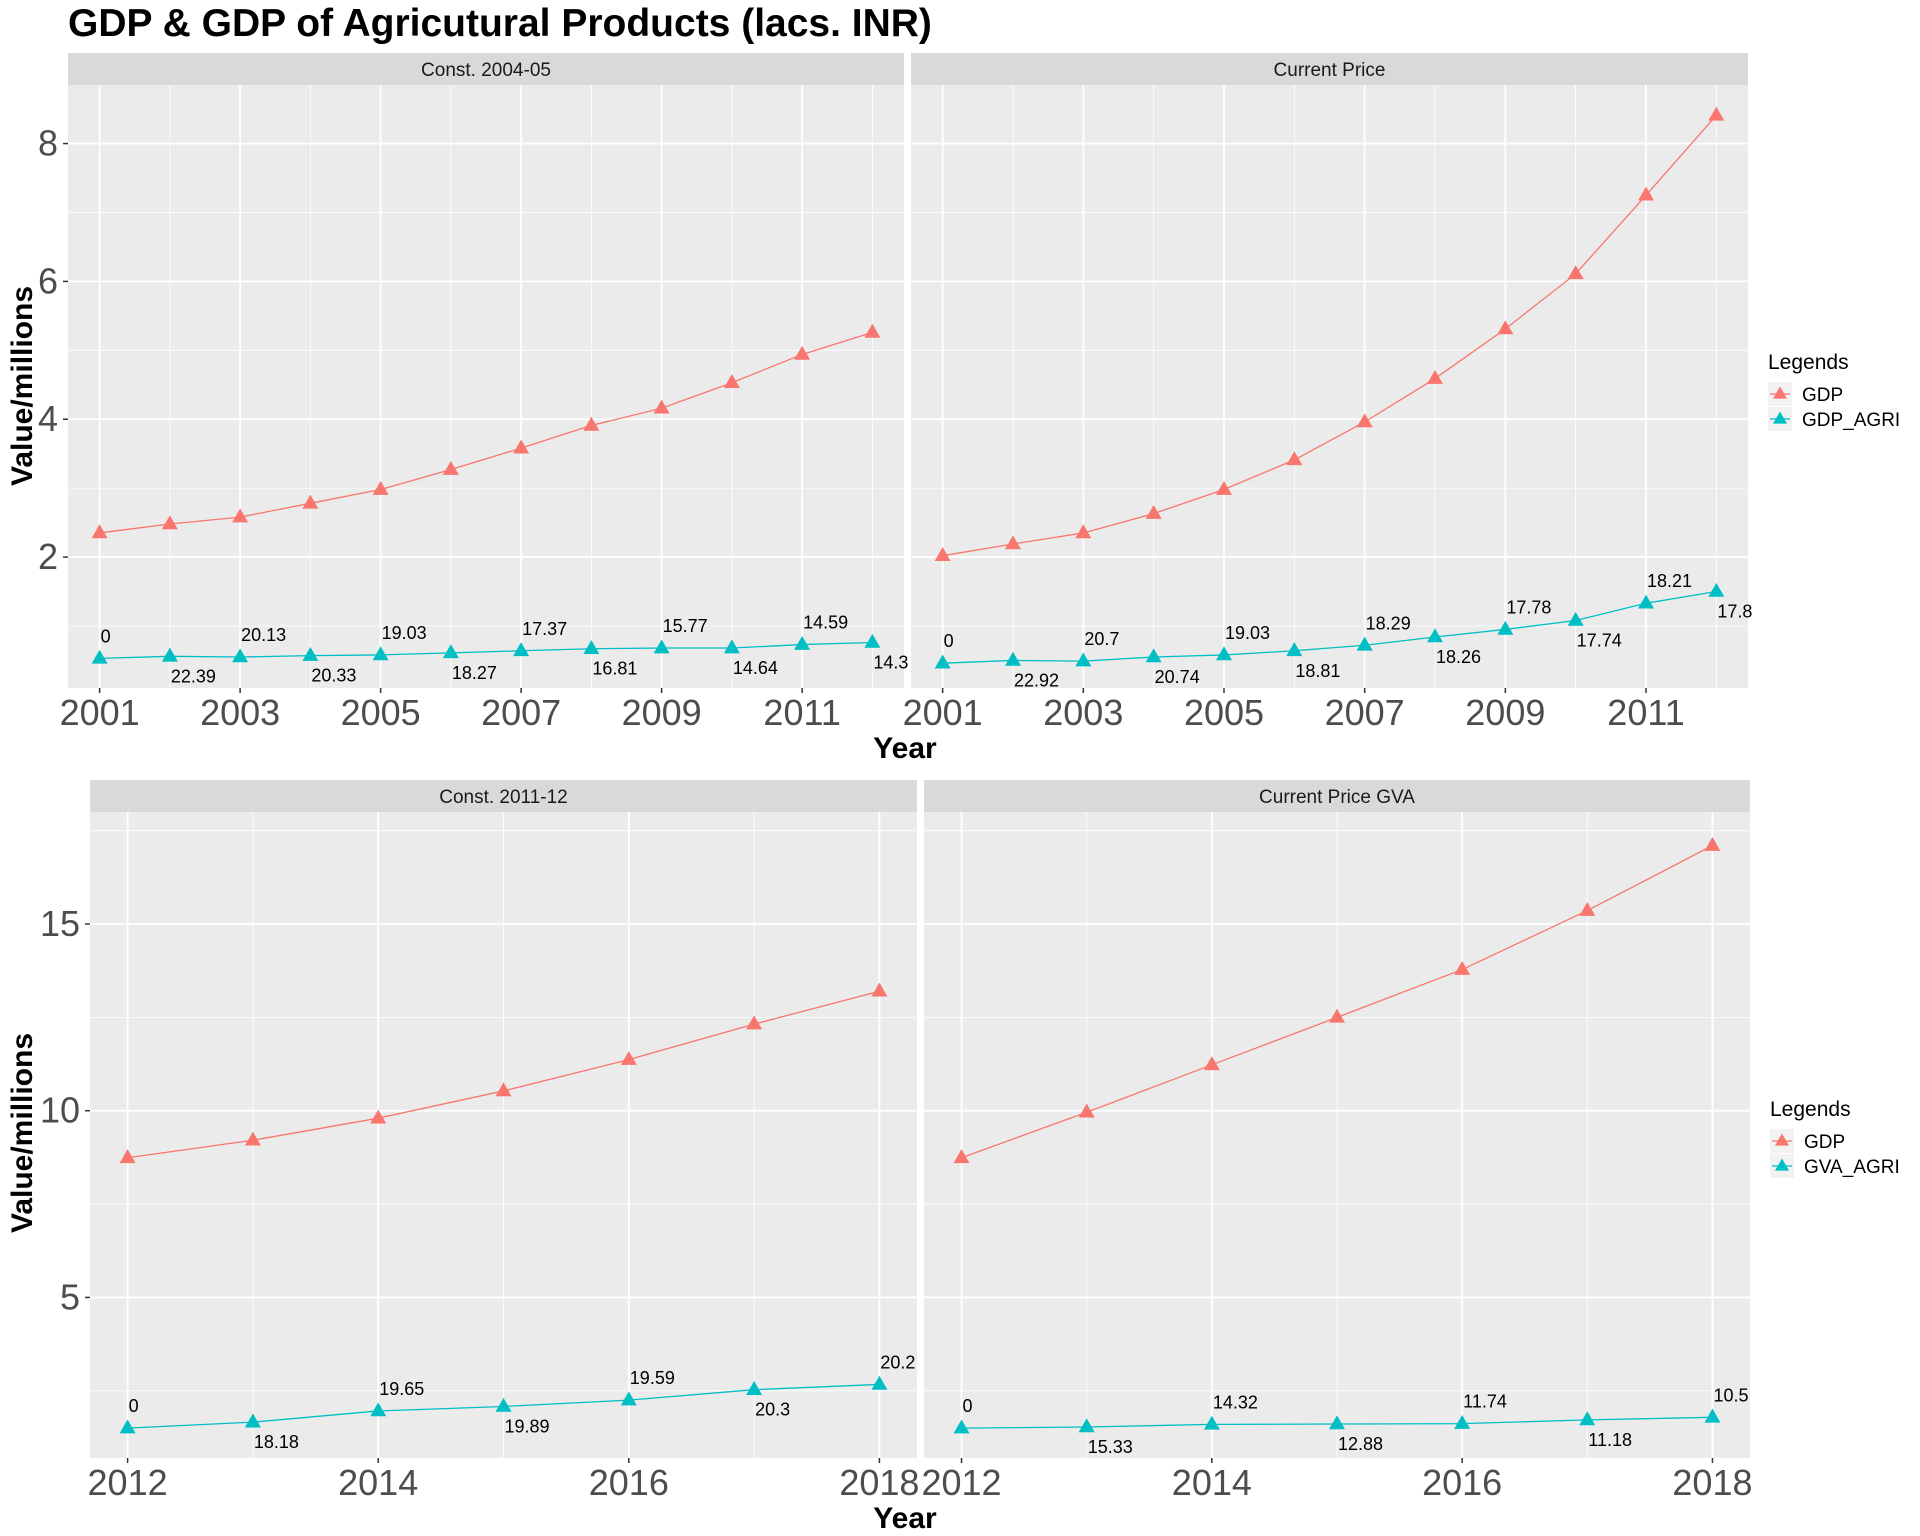 The image size is (1920, 1536). I want to click on legend: Legends GDP GDP_AGRI, so click(1834, 391).